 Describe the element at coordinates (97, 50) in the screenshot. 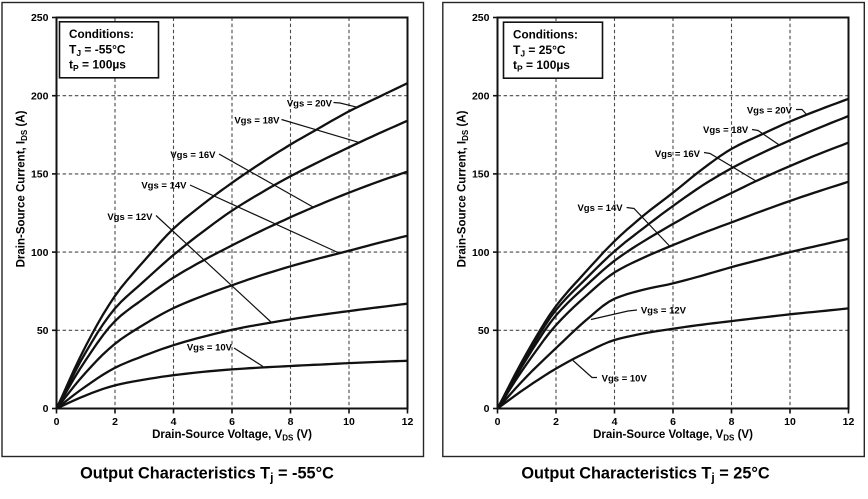

I see `svg-text: TJ = -55°C` at that location.